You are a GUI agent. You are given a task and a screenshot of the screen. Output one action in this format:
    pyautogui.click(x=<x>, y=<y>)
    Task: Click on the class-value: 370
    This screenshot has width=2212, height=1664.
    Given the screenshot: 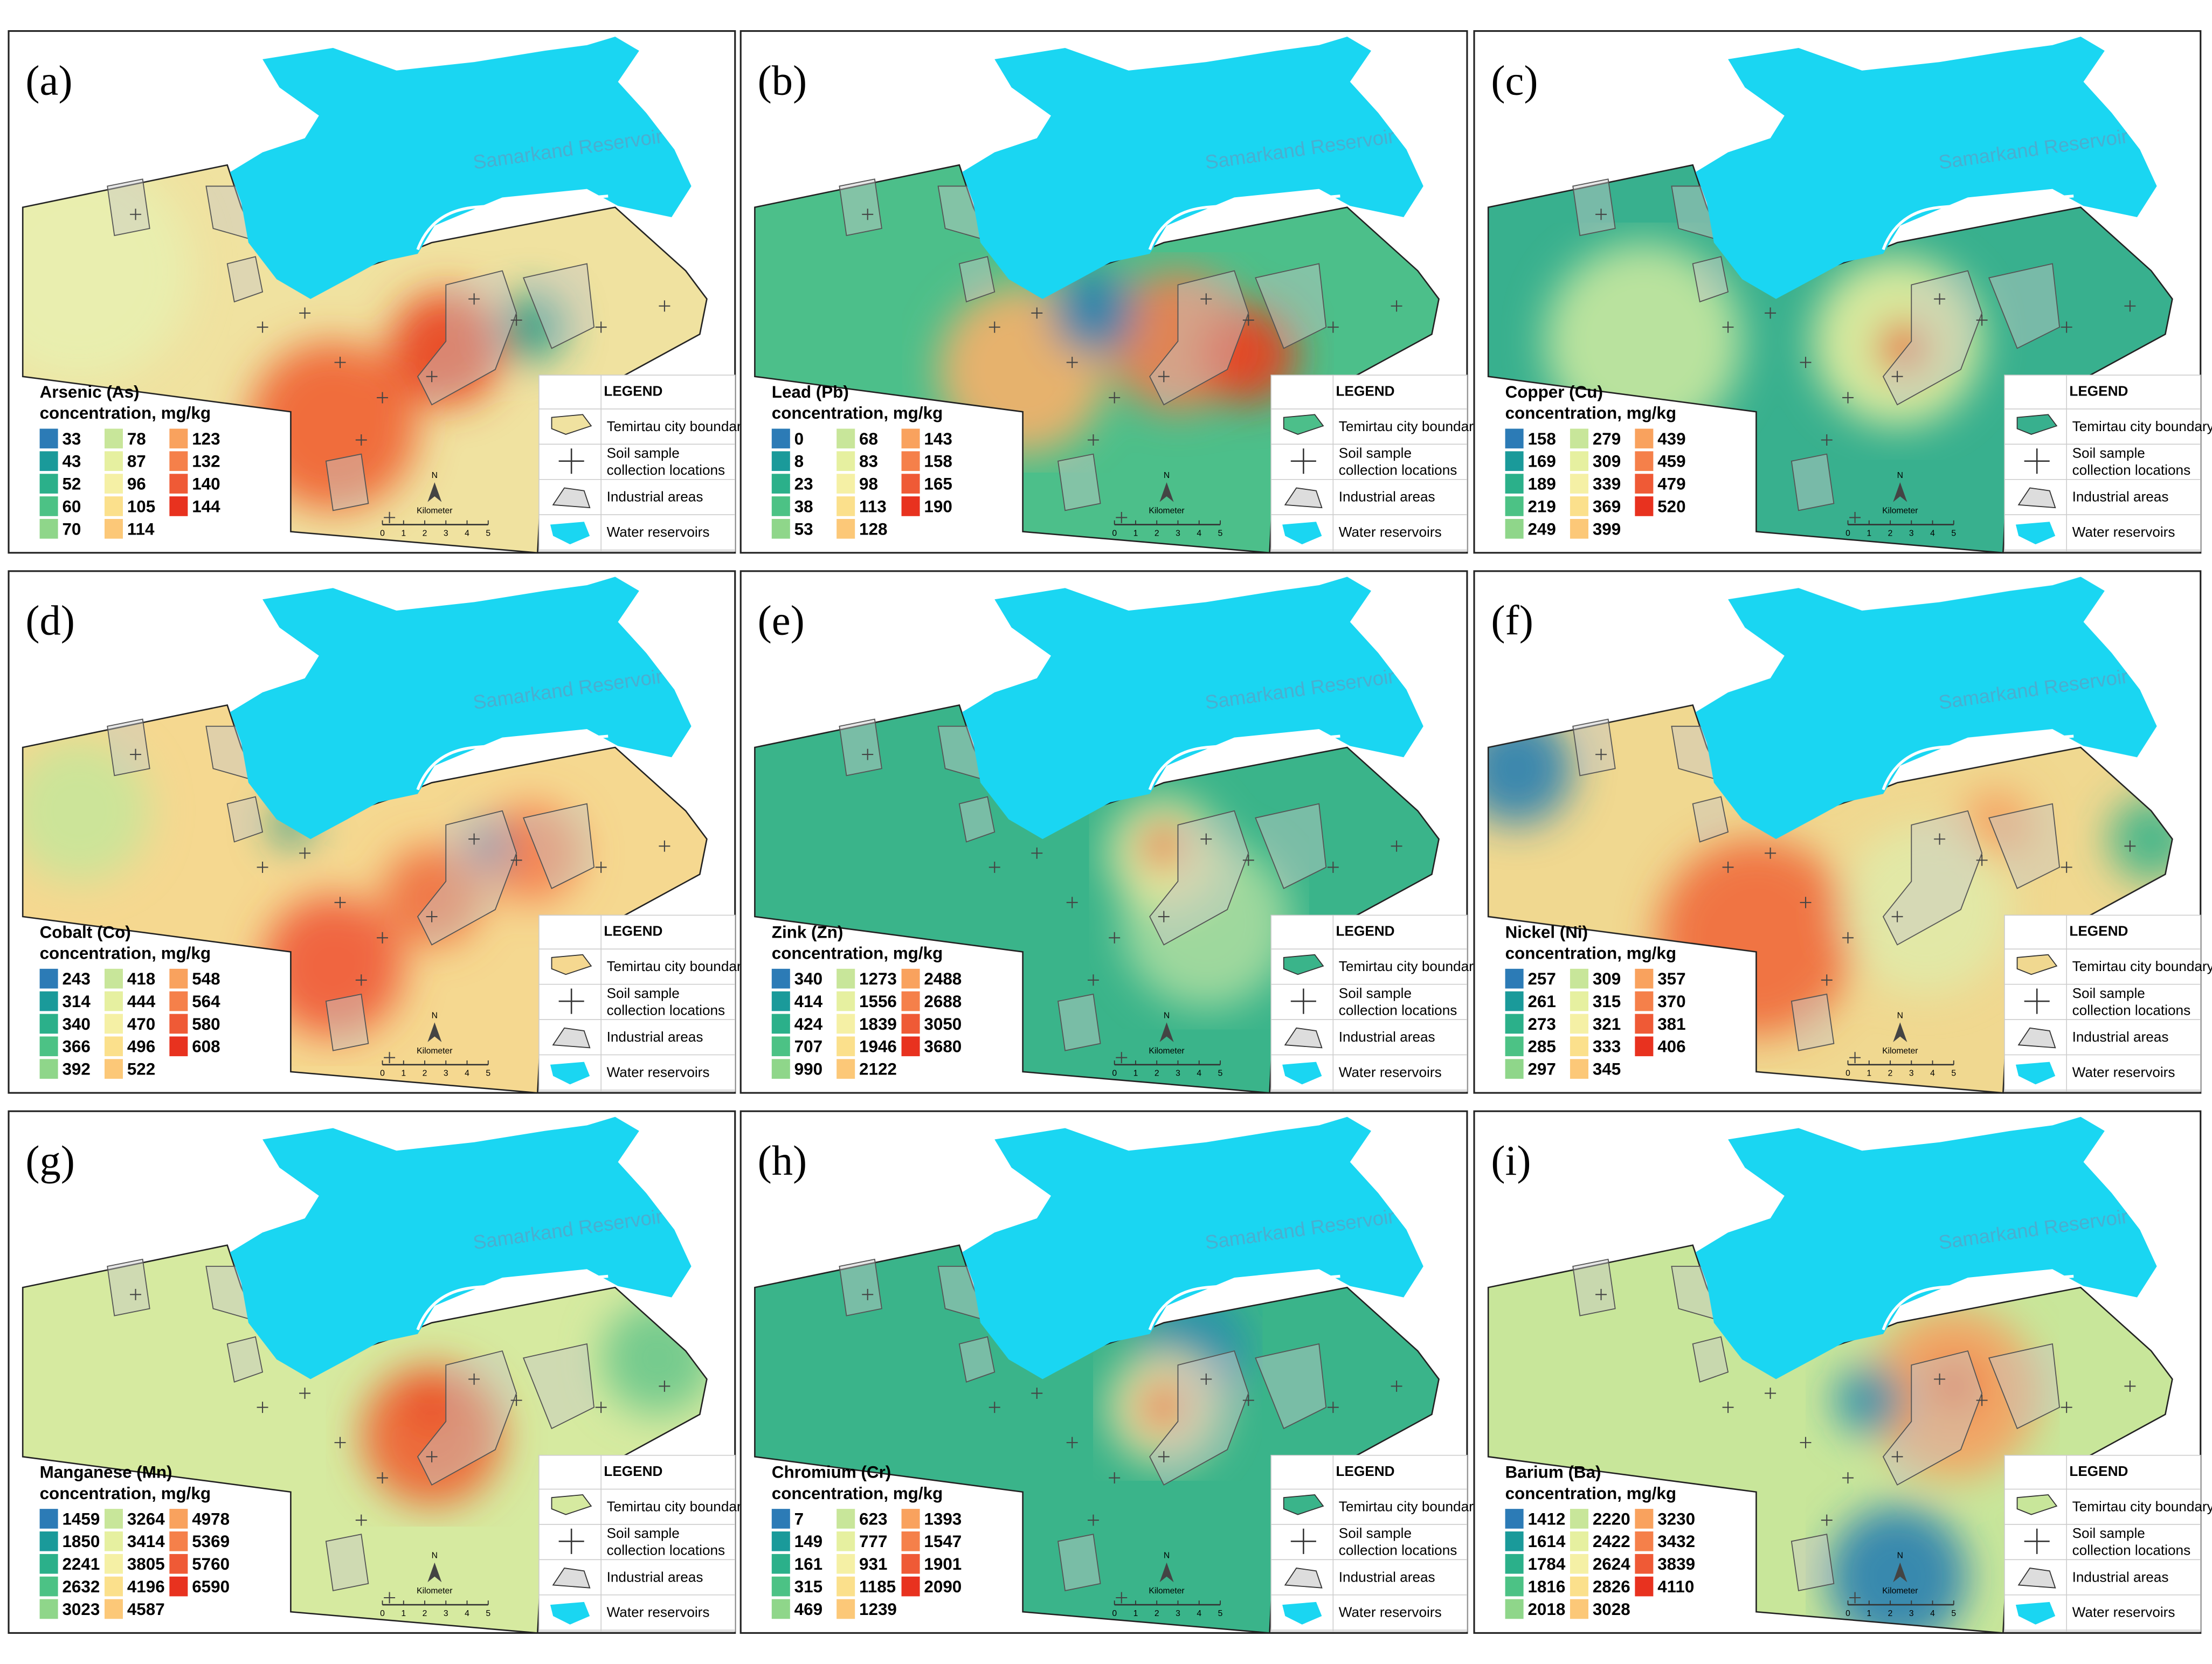 What is the action you would take?
    pyautogui.click(x=1671, y=1002)
    